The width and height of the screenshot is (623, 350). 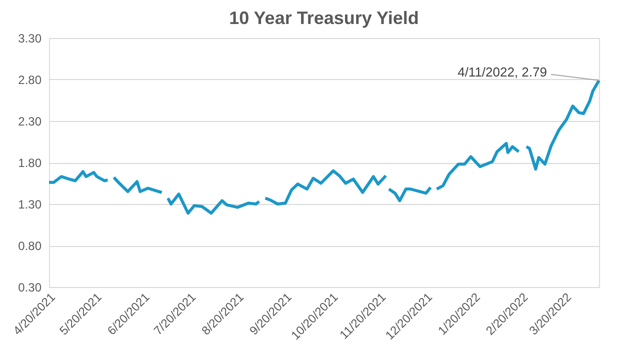 What do you see at coordinates (30, 287) in the screenshot?
I see `y-tick-label: 0.30` at bounding box center [30, 287].